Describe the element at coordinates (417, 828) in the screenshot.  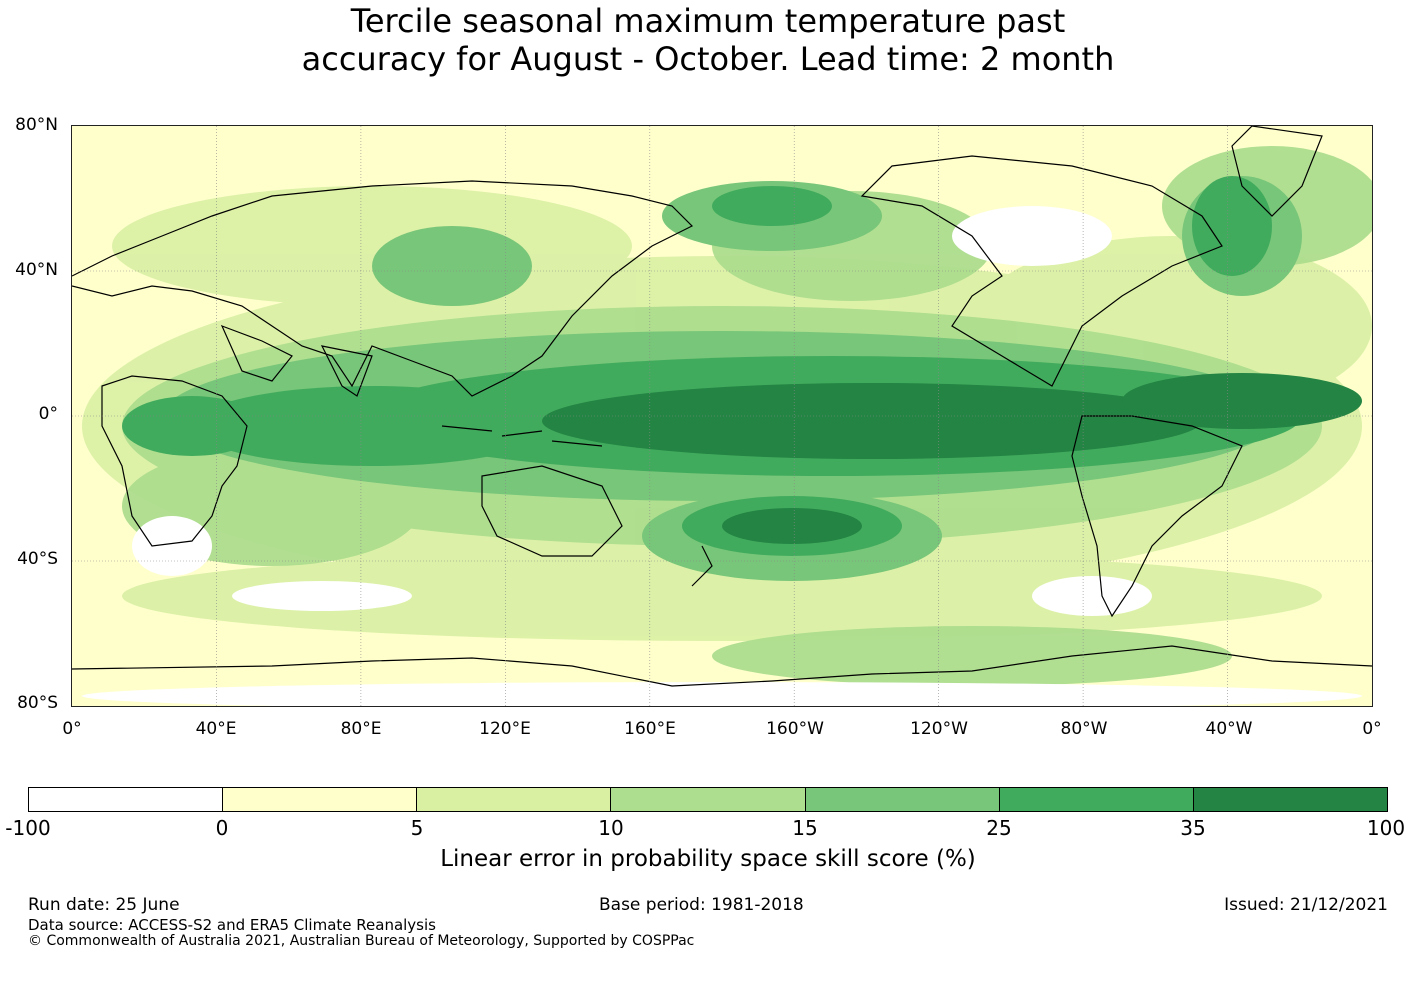
I see `colorbar-tick-5: 5` at that location.